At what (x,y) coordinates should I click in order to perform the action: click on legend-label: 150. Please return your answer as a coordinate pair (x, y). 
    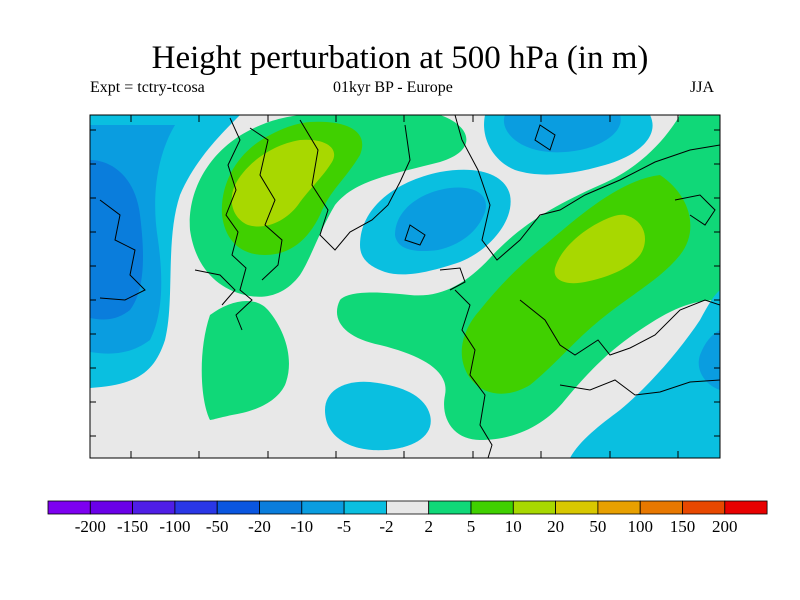
    Looking at the image, I should click on (683, 526).